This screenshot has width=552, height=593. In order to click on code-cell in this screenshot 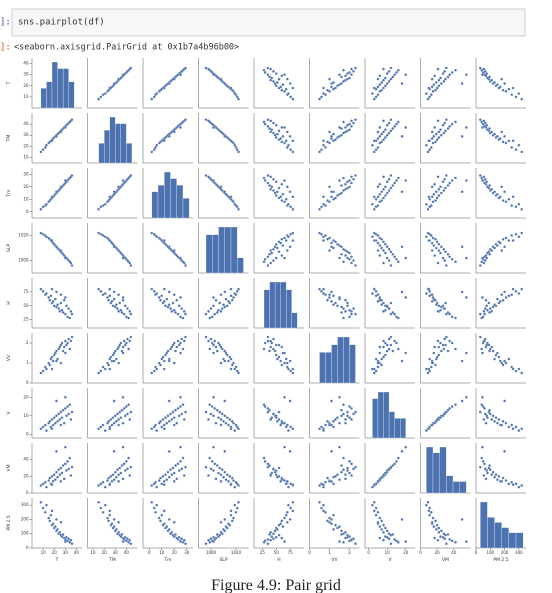, I will do `click(268, 22)`.